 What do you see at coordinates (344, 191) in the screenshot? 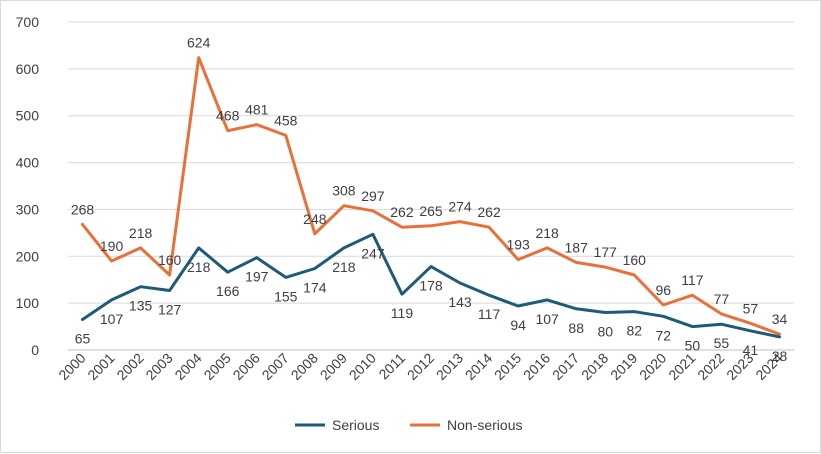
I see `data-label-non-serious: 308` at bounding box center [344, 191].